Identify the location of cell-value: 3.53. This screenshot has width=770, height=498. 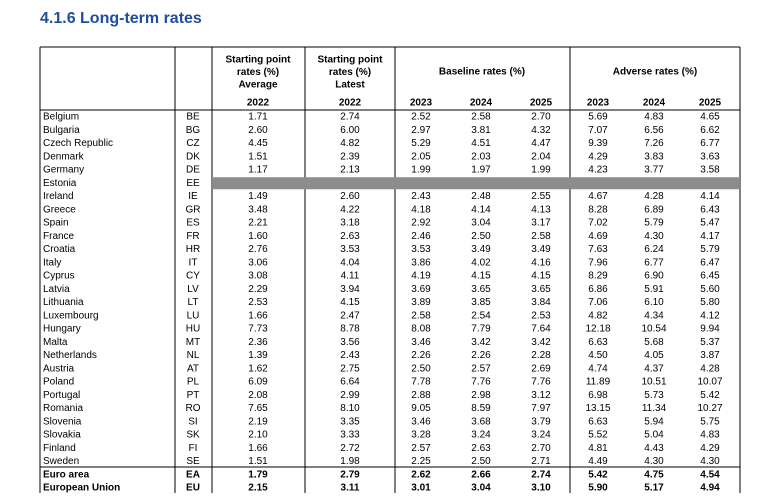
(350, 249).